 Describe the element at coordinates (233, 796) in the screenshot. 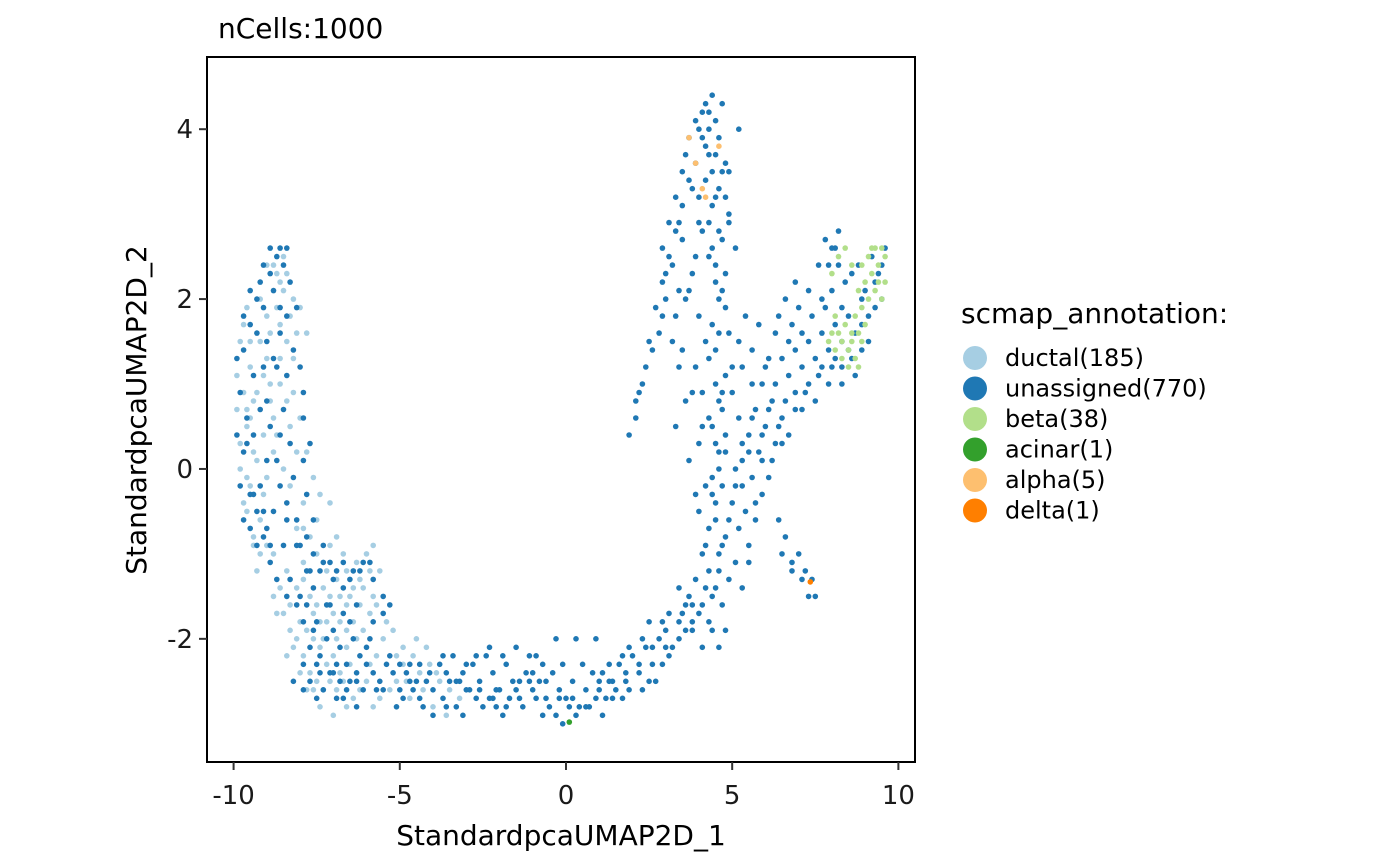

I see `x-tick-label: -10` at that location.